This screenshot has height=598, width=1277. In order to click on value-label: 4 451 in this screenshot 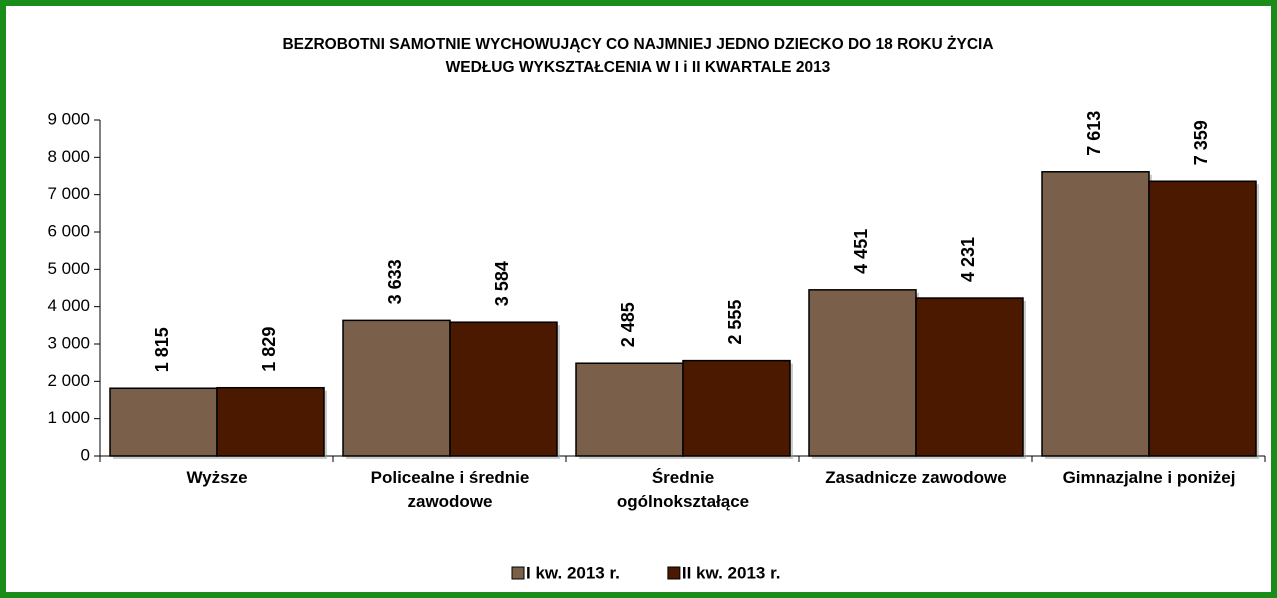, I will do `click(861, 251)`.